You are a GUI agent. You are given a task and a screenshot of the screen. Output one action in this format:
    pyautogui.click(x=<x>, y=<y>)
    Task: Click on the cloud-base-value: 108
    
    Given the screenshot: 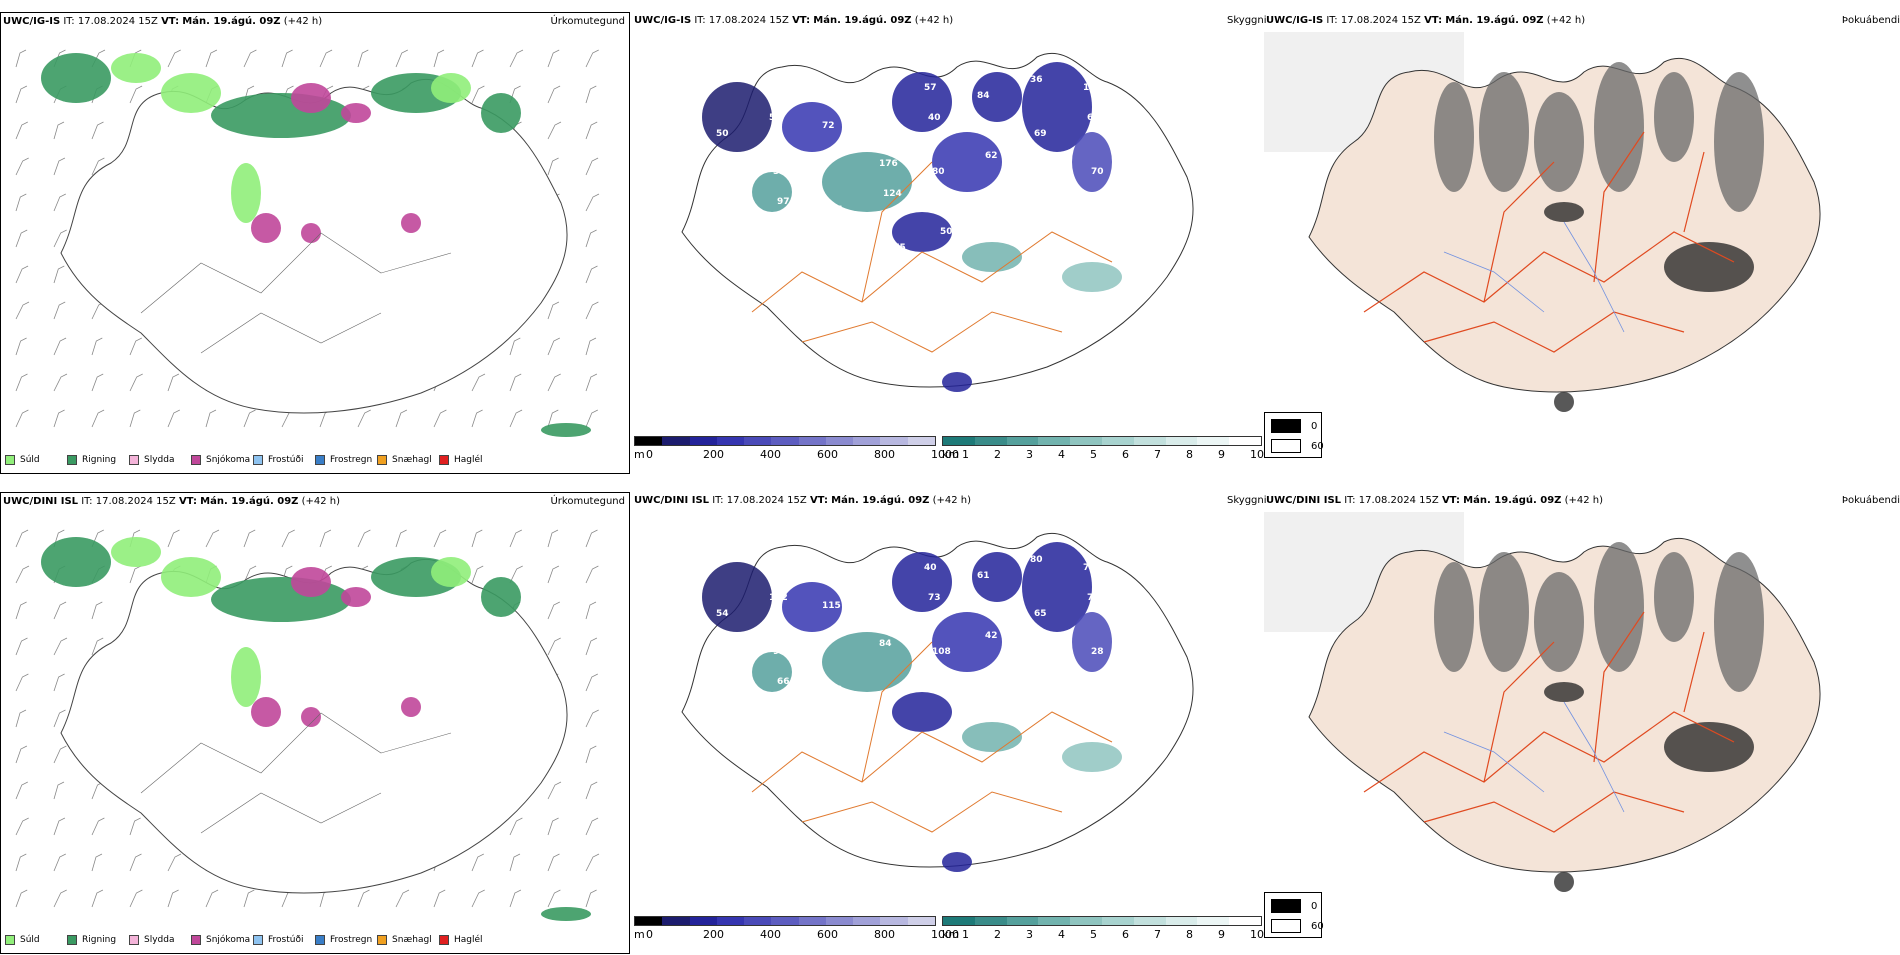 What is the action you would take?
    pyautogui.click(x=941, y=652)
    